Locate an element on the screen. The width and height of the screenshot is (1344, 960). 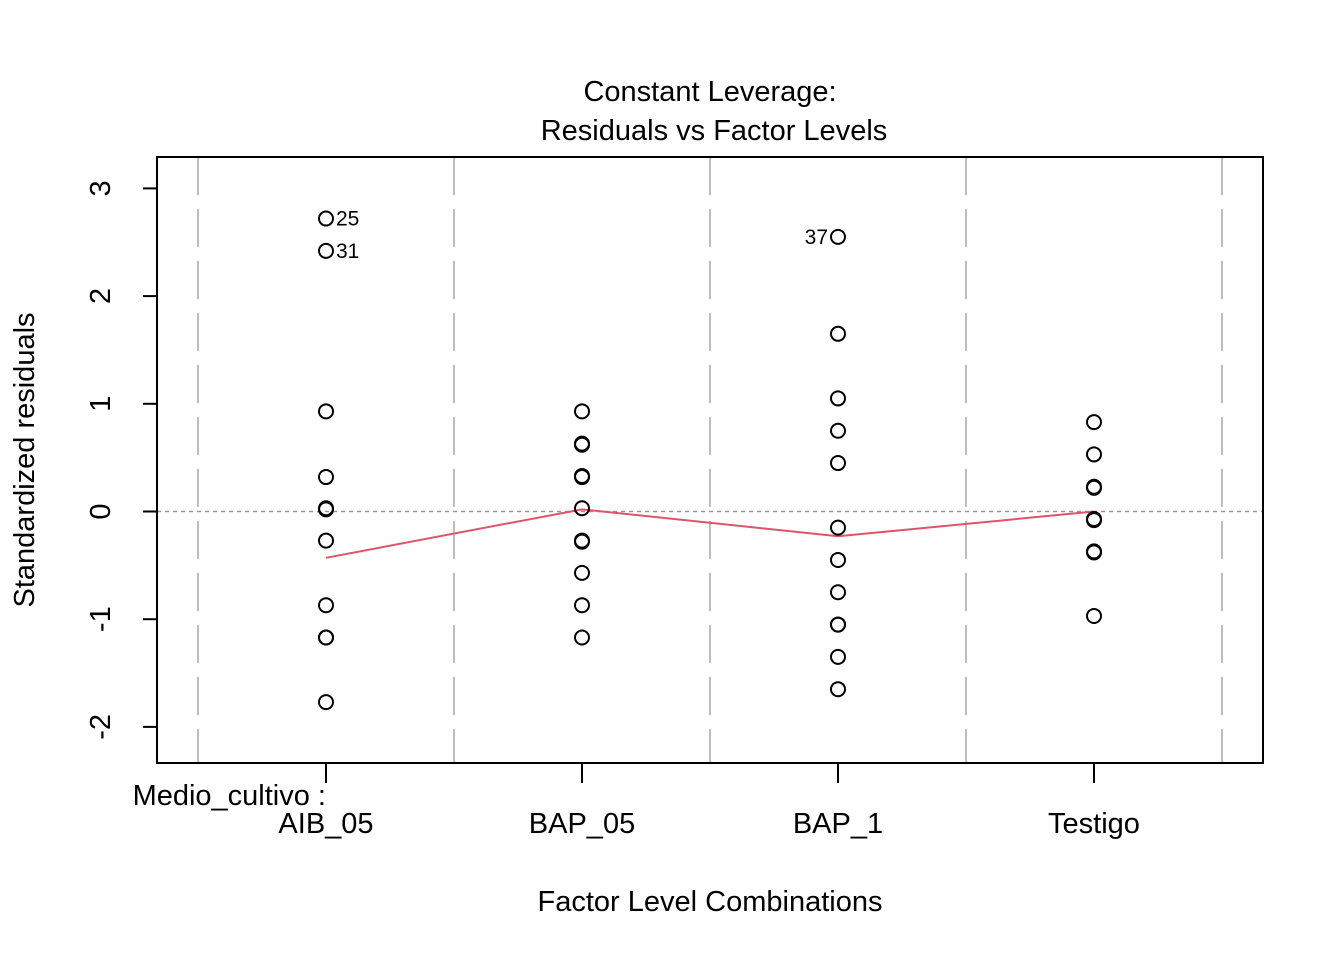
chart-title-line2: Residuals vs Factor Levels is located at coordinates (714, 131).